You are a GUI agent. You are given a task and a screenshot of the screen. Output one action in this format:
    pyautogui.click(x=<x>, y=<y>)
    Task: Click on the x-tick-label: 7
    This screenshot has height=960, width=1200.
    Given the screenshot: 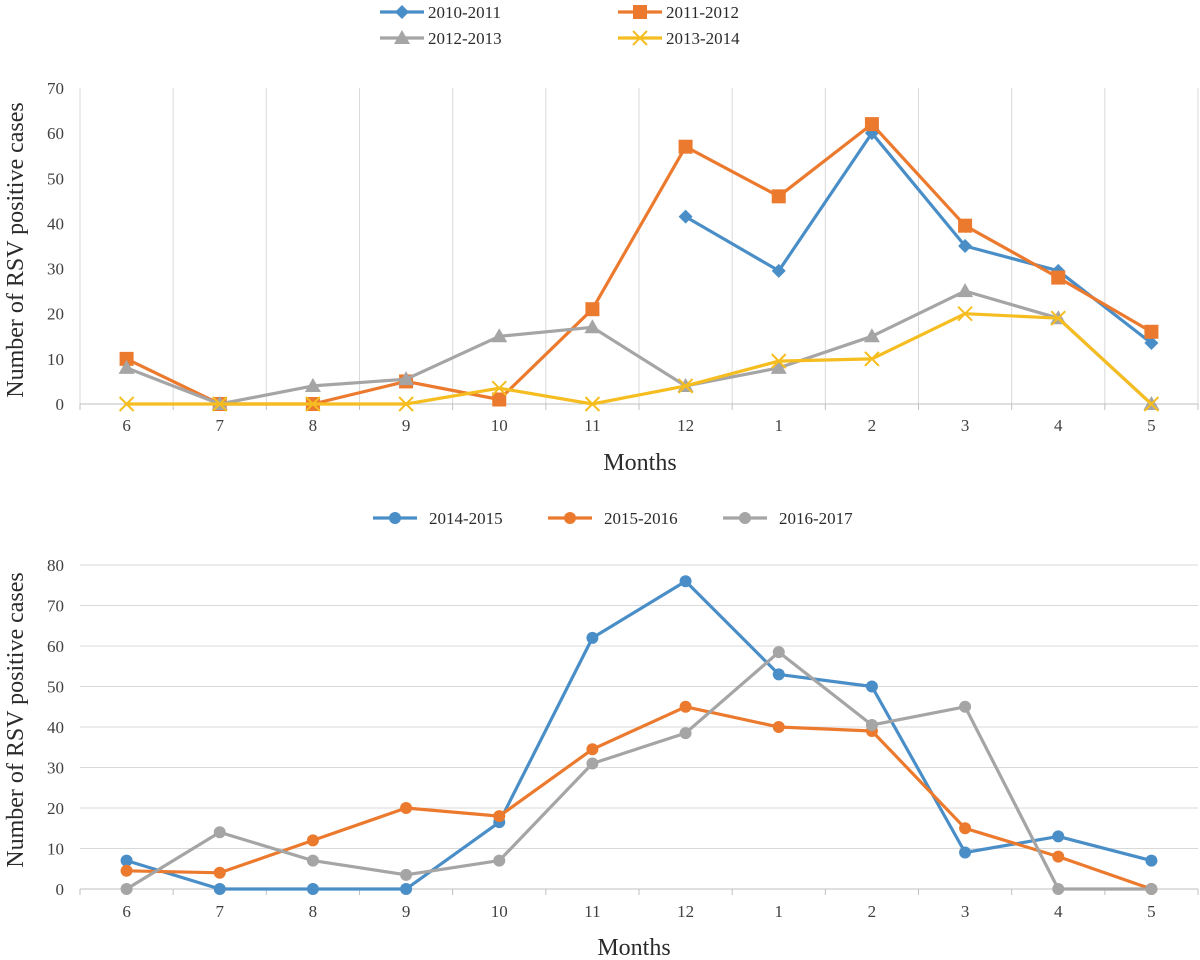 What is the action you would take?
    pyautogui.click(x=220, y=911)
    